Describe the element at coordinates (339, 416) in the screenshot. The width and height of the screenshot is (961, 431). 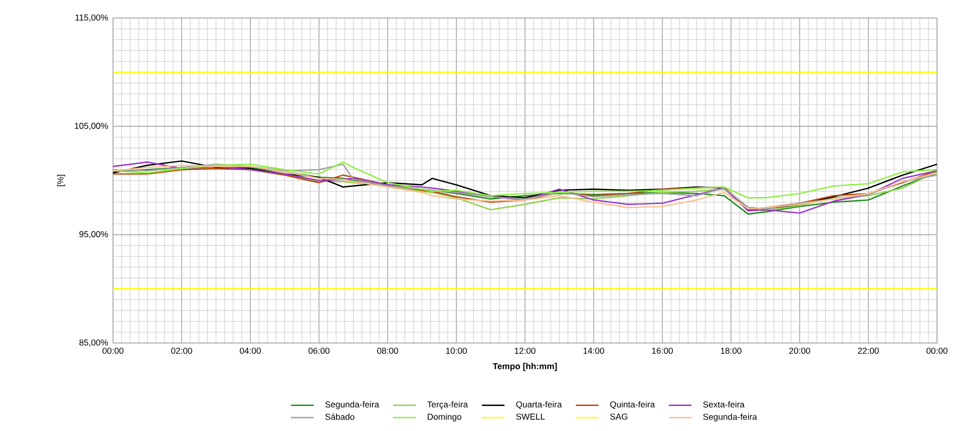
I see `legend-label: Sábado` at that location.